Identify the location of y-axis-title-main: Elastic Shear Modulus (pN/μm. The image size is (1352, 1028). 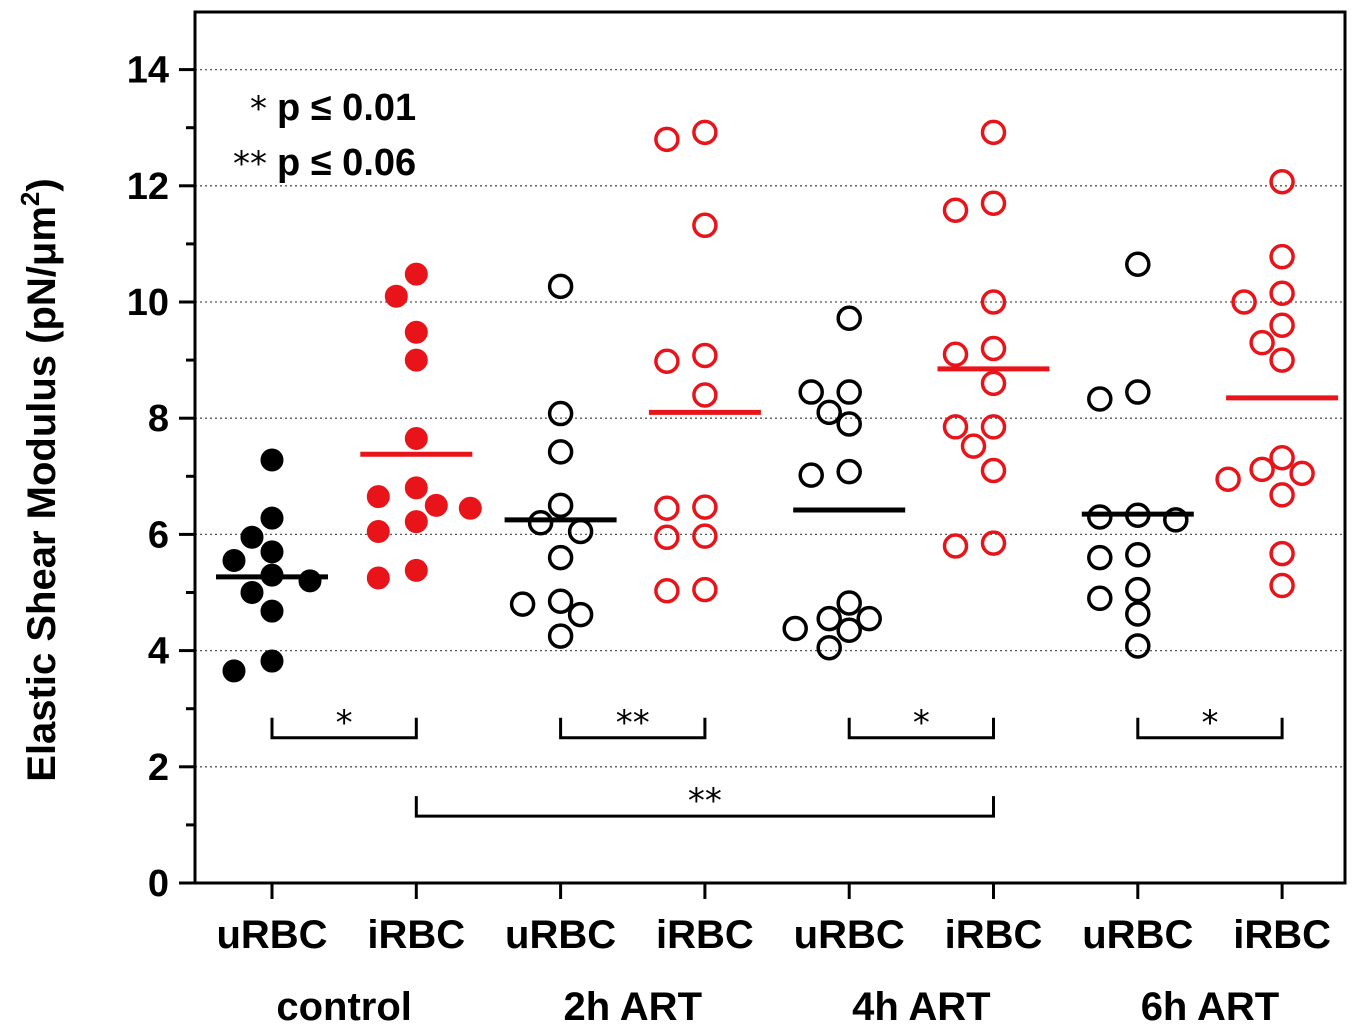
(42, 494).